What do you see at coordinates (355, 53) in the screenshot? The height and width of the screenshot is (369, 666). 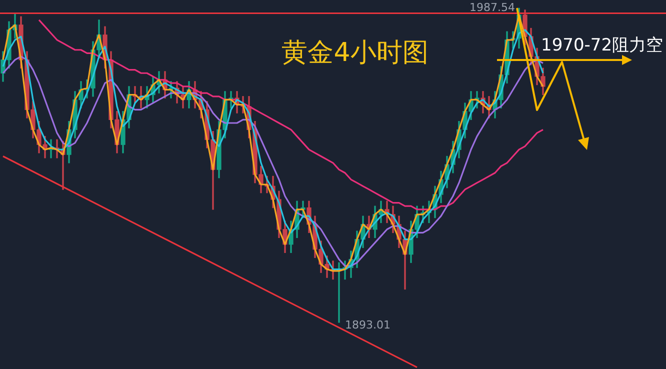 I see `text: 黄金4小时图` at bounding box center [355, 53].